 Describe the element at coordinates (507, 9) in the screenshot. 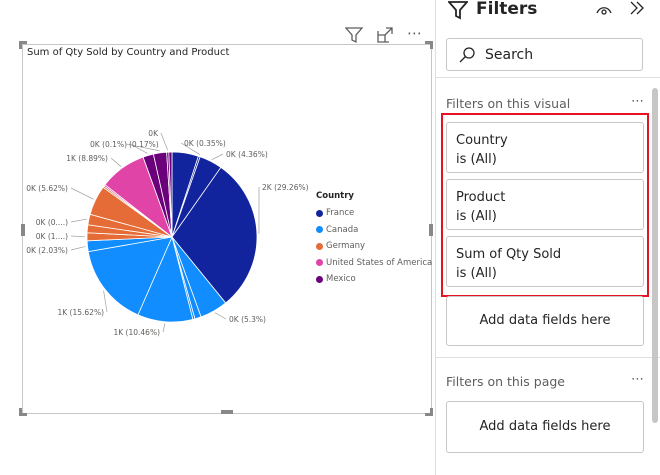

I see `pane-title: Filters` at that location.